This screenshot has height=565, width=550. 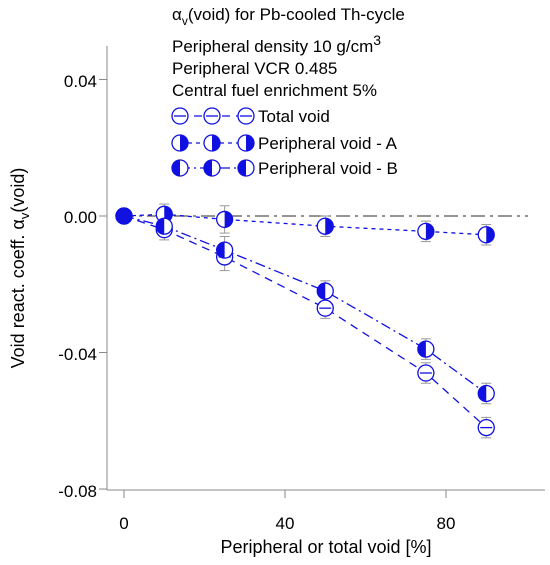 I want to click on y-tick-label-0.00: 0.00, so click(x=80, y=217).